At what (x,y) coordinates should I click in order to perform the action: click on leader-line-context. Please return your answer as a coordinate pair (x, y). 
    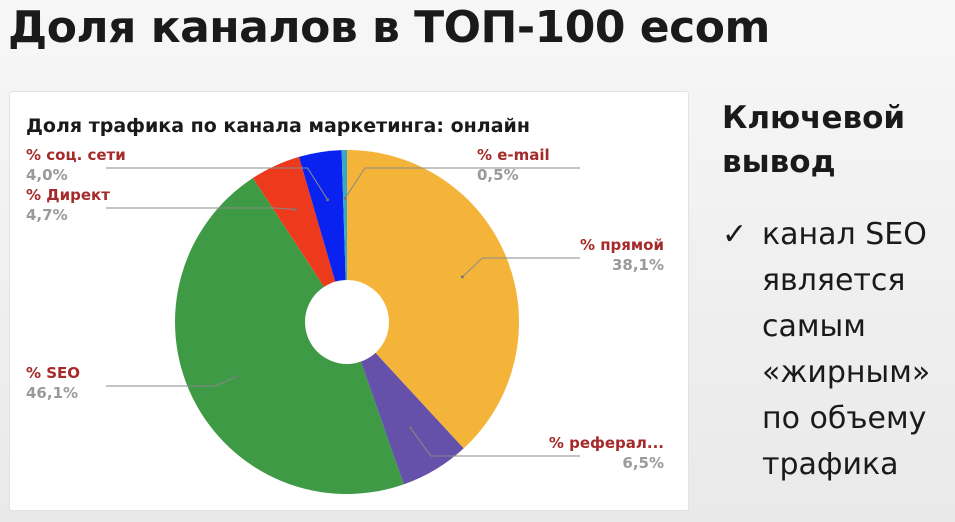
    Looking at the image, I should click on (201, 208).